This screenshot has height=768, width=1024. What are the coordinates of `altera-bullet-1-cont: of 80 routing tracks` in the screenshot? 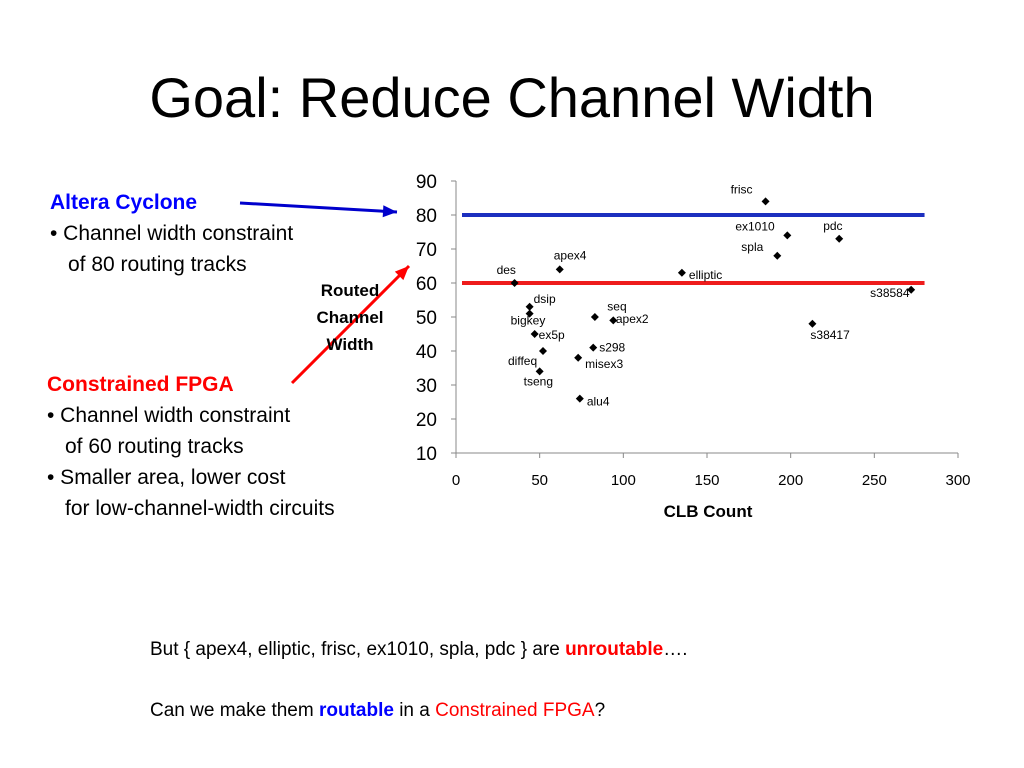 It's located at (157, 264).